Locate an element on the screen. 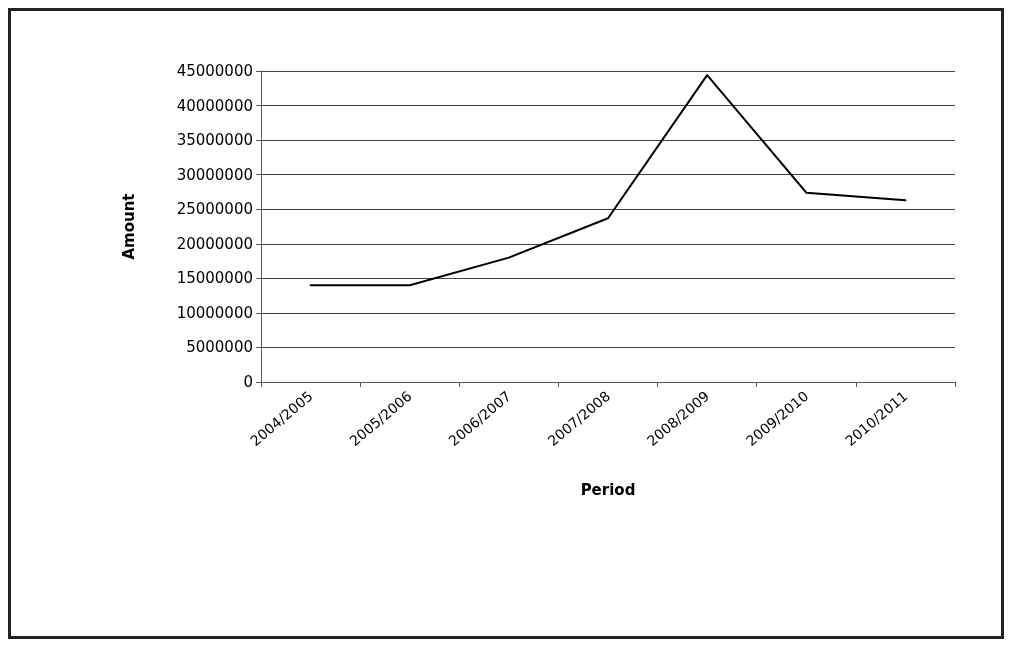 This screenshot has width=1016, height=651. y-tick-label: 0 is located at coordinates (248, 382).